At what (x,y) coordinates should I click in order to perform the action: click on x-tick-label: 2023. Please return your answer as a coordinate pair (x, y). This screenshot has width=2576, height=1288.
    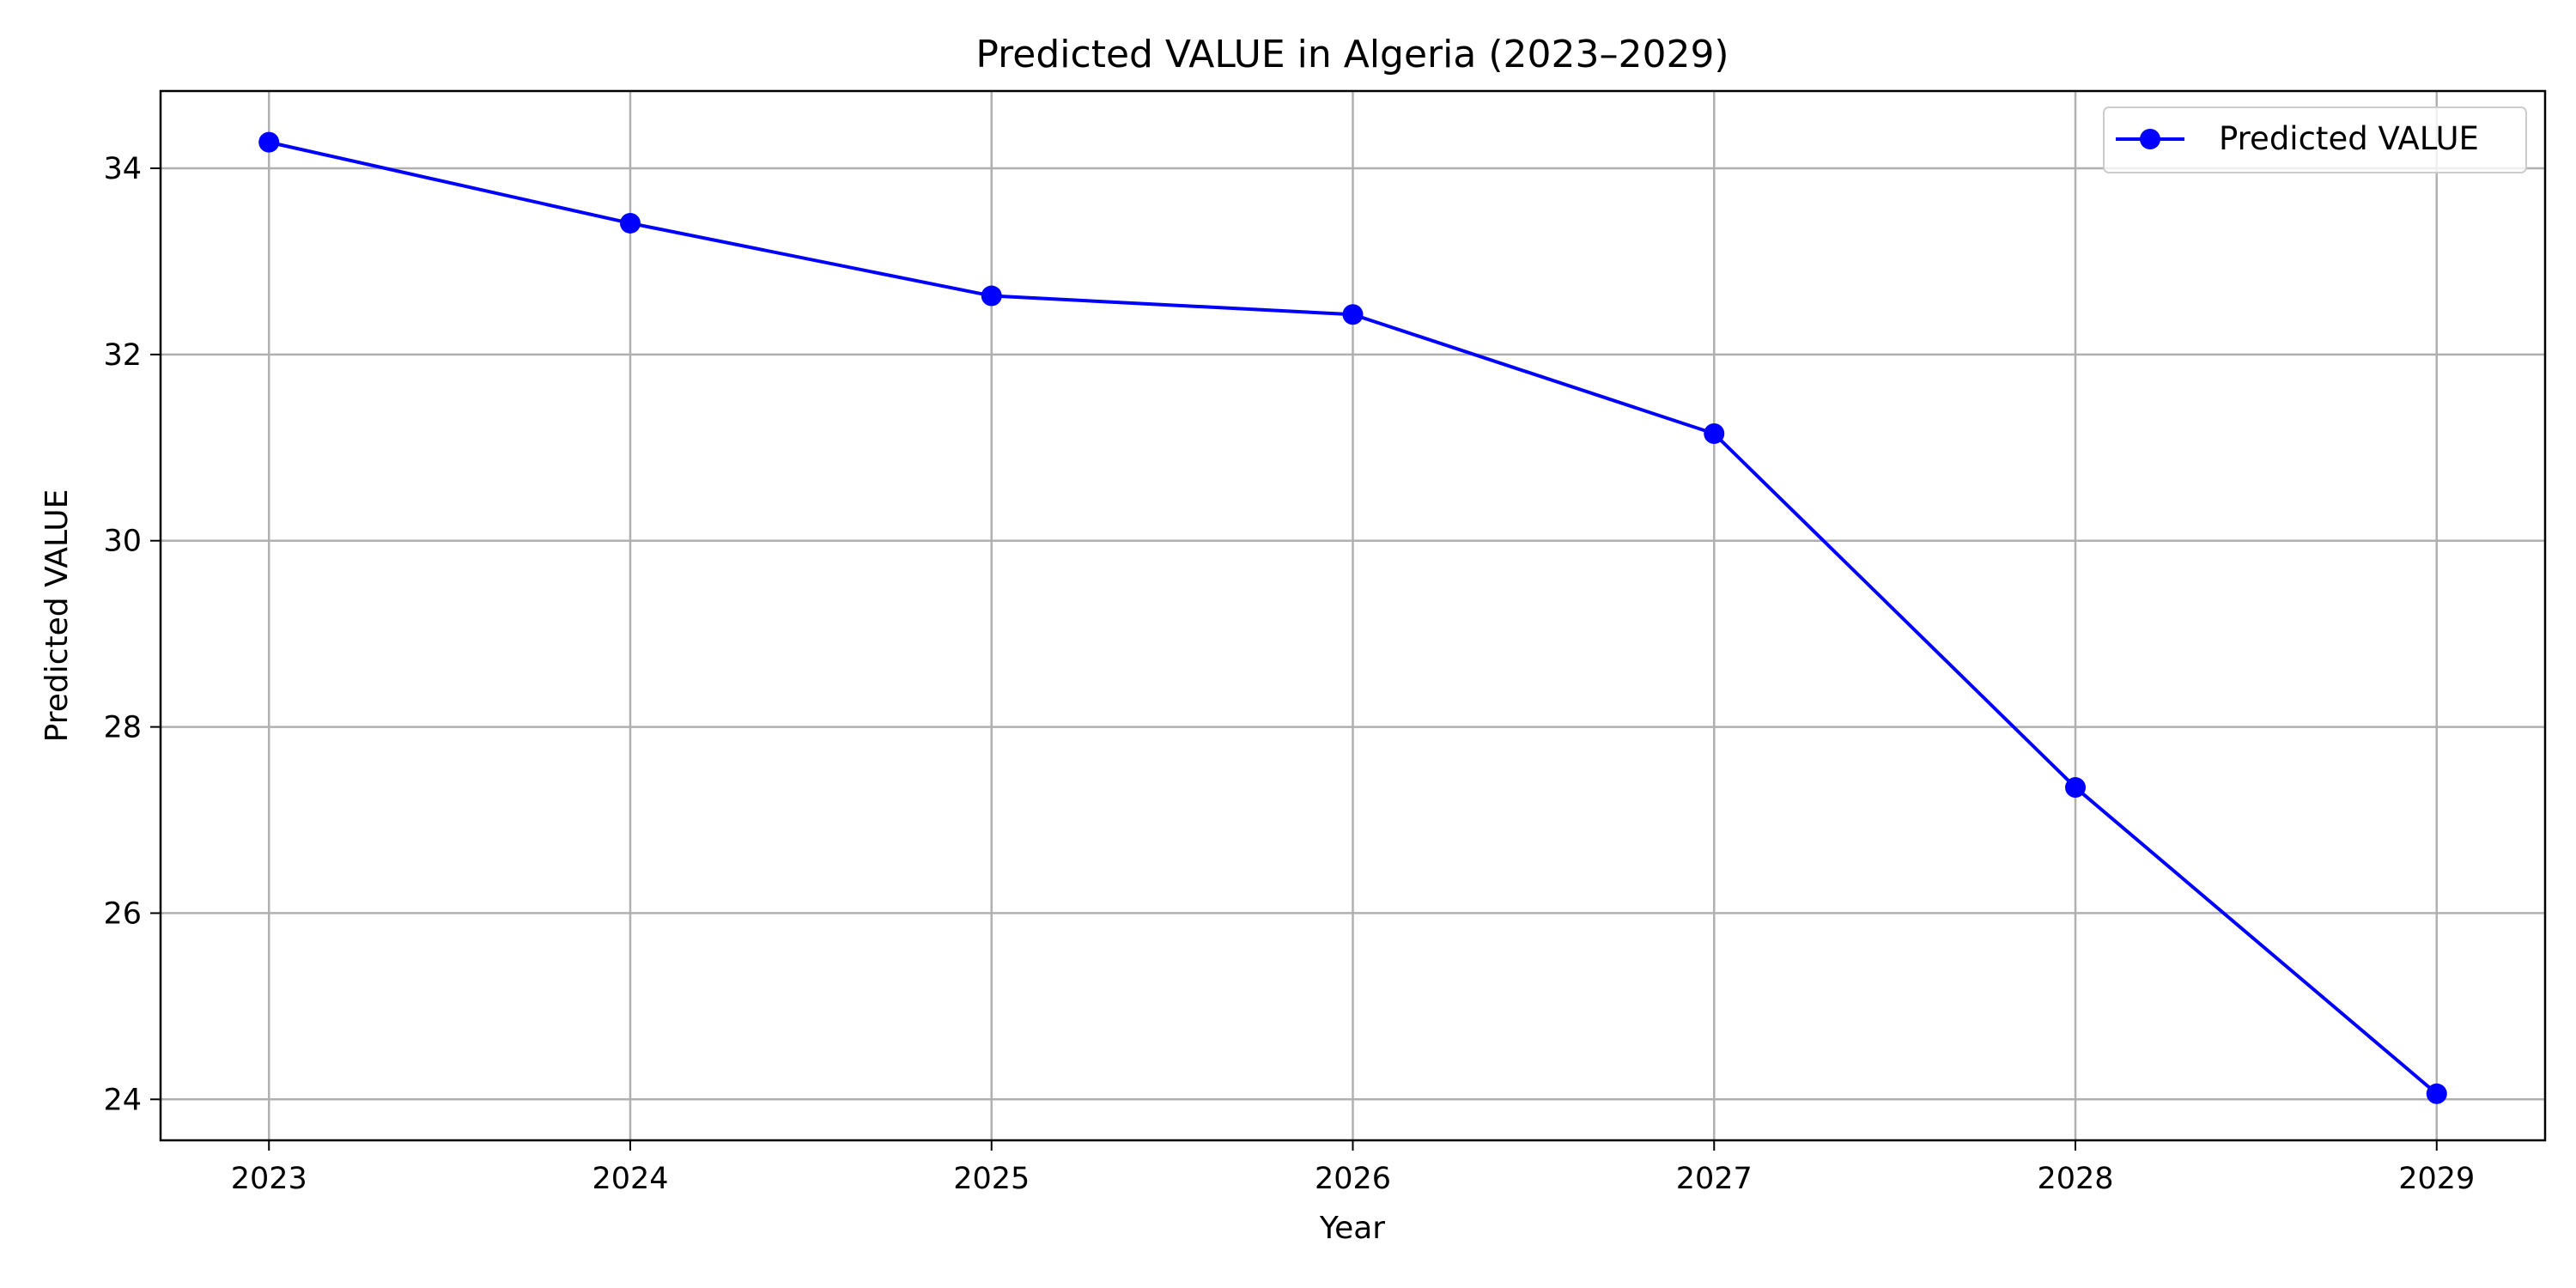
    Looking at the image, I should click on (269, 1179).